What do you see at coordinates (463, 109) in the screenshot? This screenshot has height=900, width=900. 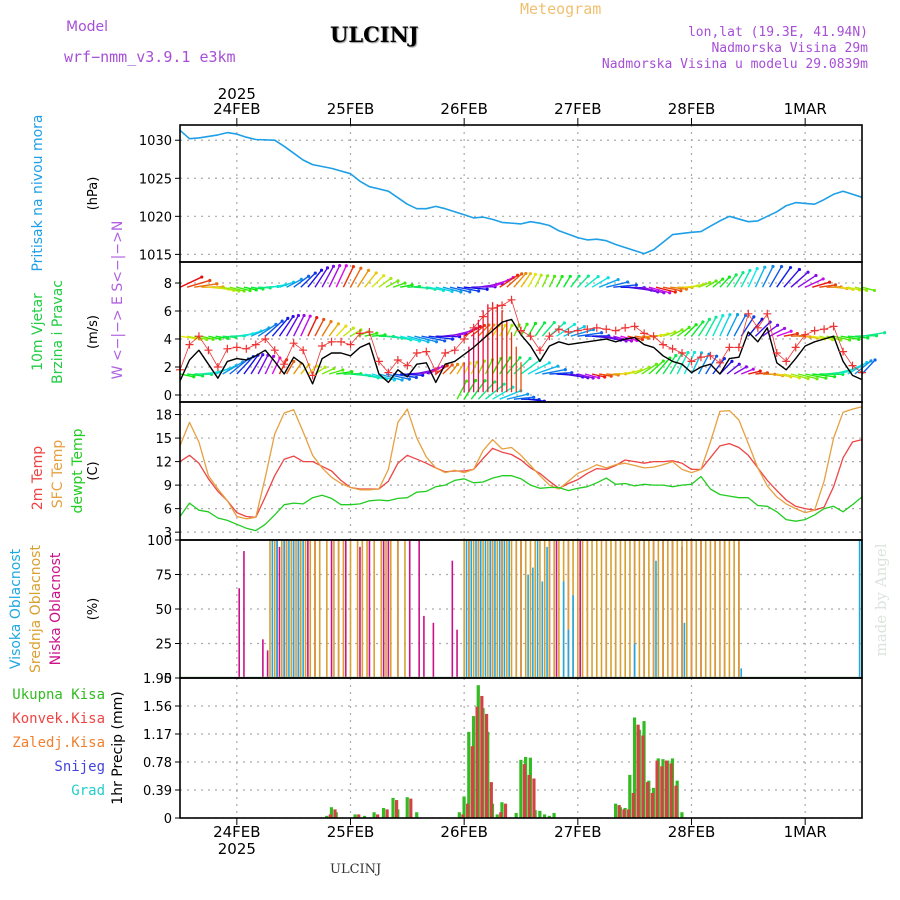 I see `top-day-label: 26FEB` at bounding box center [463, 109].